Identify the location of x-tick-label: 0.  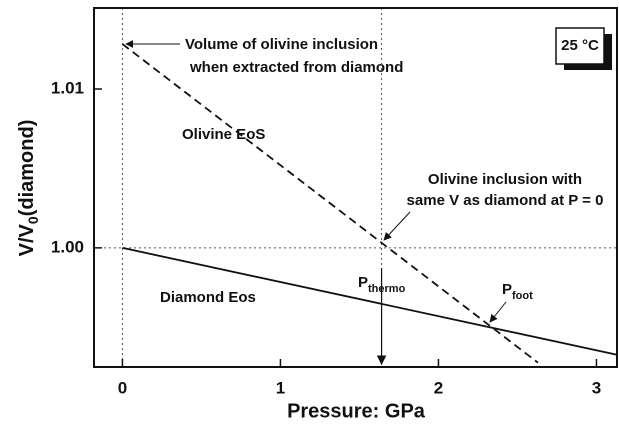
(122, 387).